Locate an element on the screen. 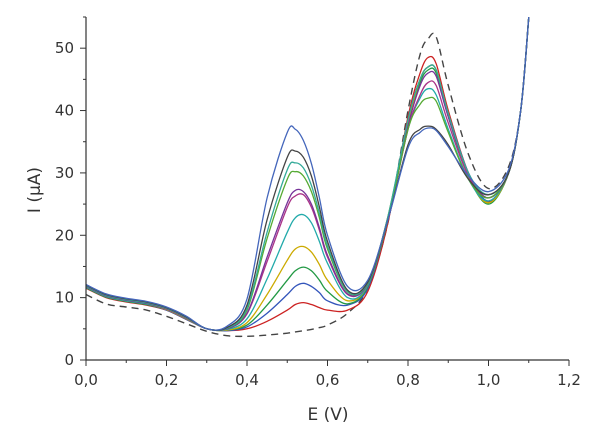 Image resolution: width=600 pixels, height=447 pixels. y-tick-label: 20 is located at coordinates (64, 235).